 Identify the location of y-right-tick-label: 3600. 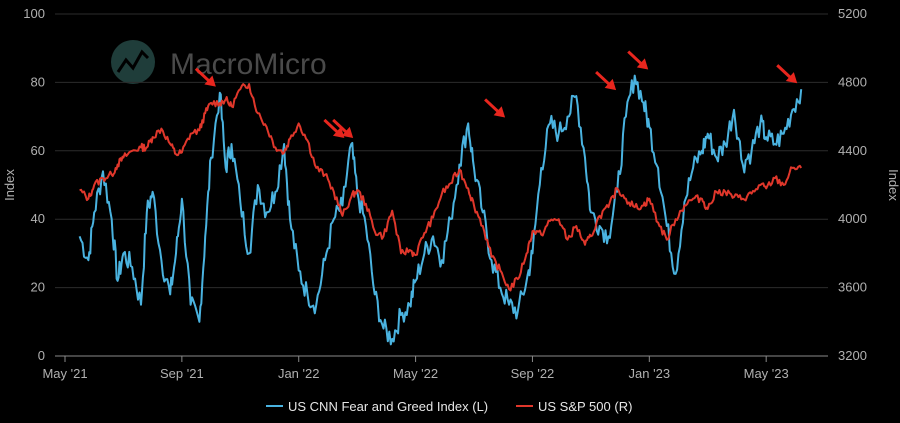
(852, 287).